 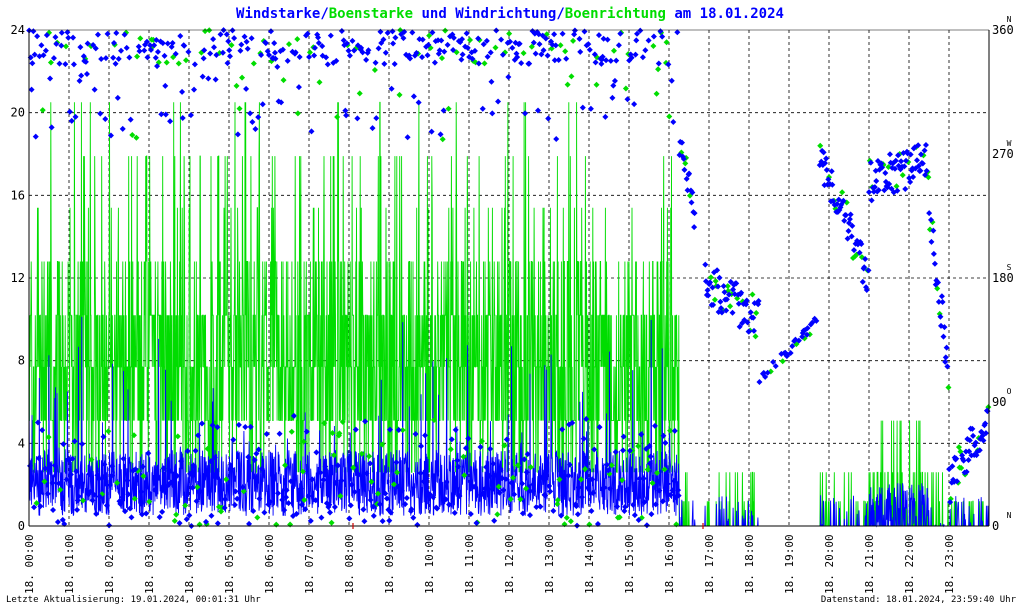 I want to click on x-axis-tick-label: 18. 12:00, so click(x=509, y=564).